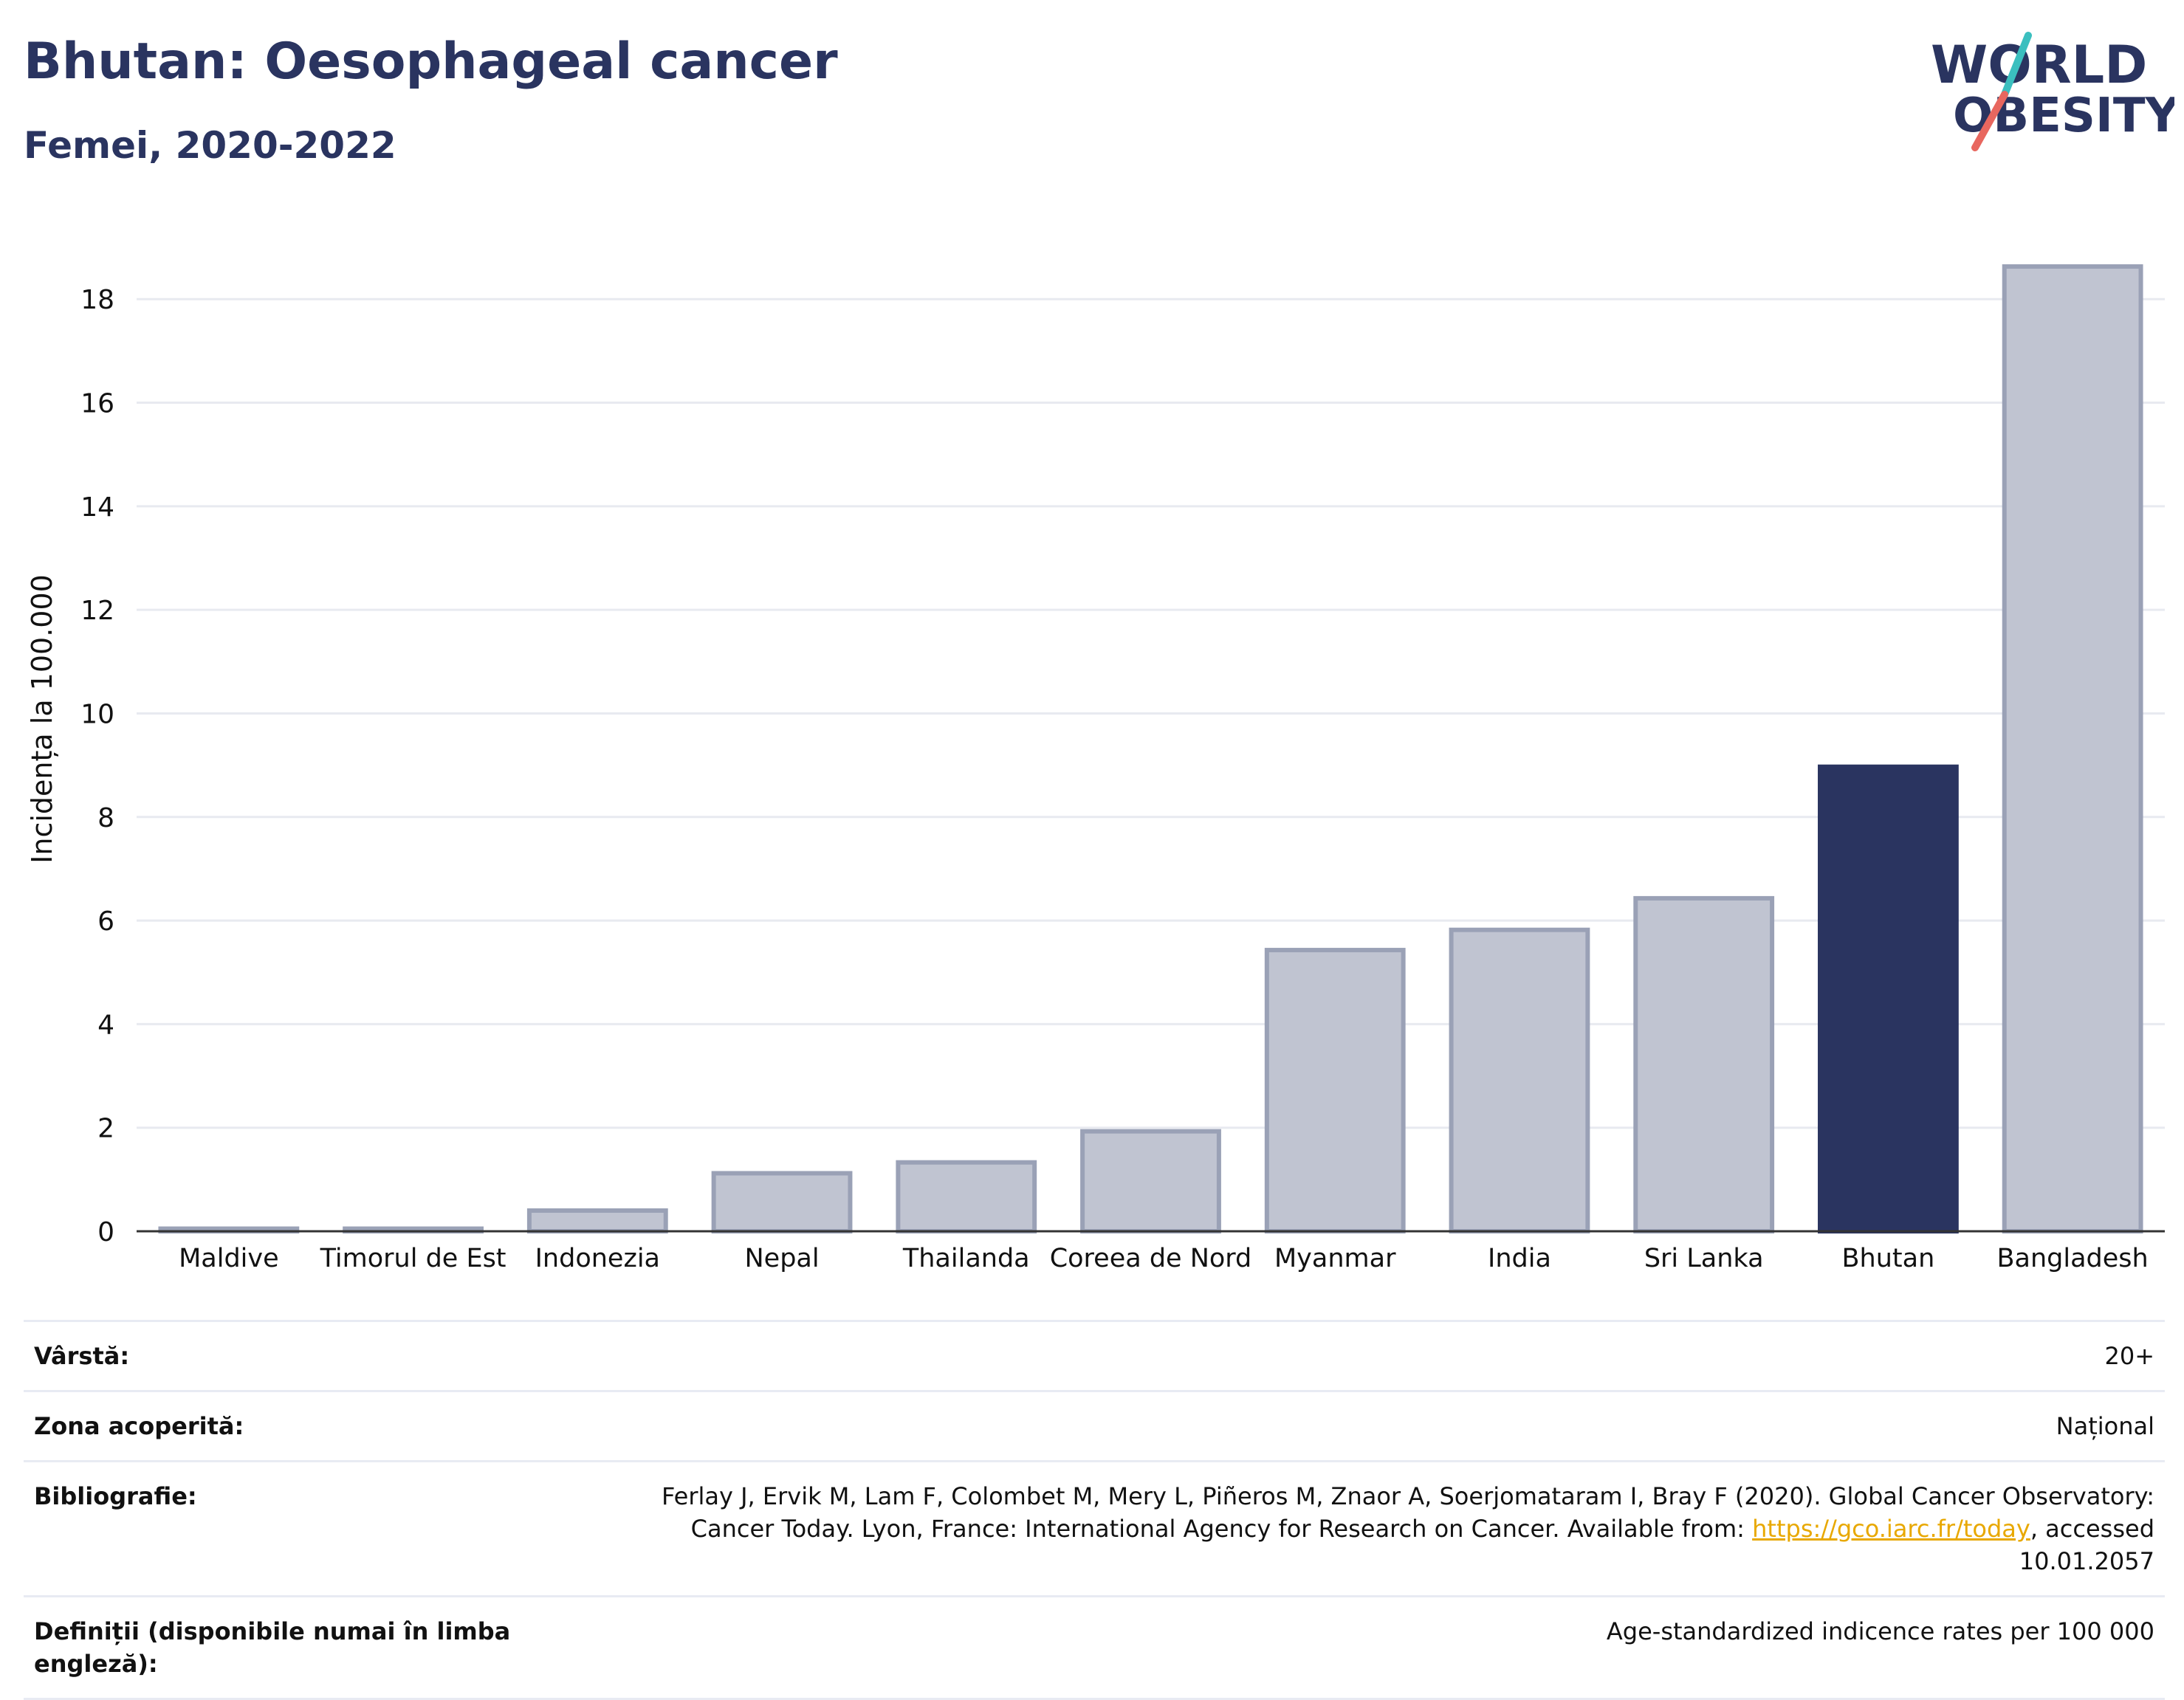  Describe the element at coordinates (2129, 1356) in the screenshot. I see `age-value: 20+` at that location.